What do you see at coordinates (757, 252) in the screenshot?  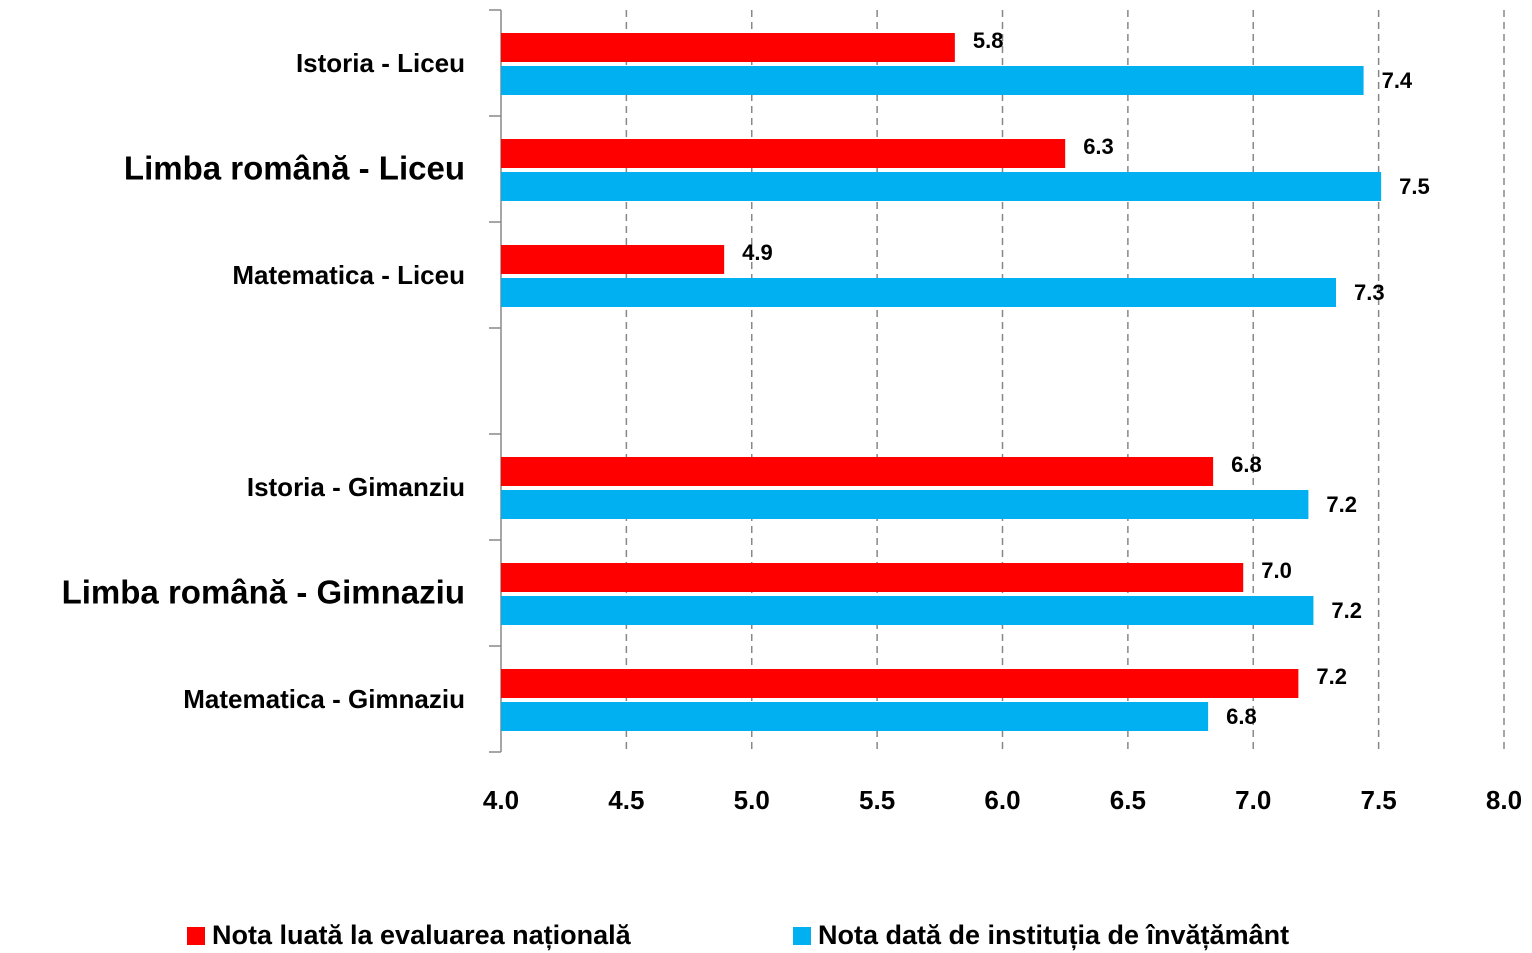 I see `value-label: 4.9` at bounding box center [757, 252].